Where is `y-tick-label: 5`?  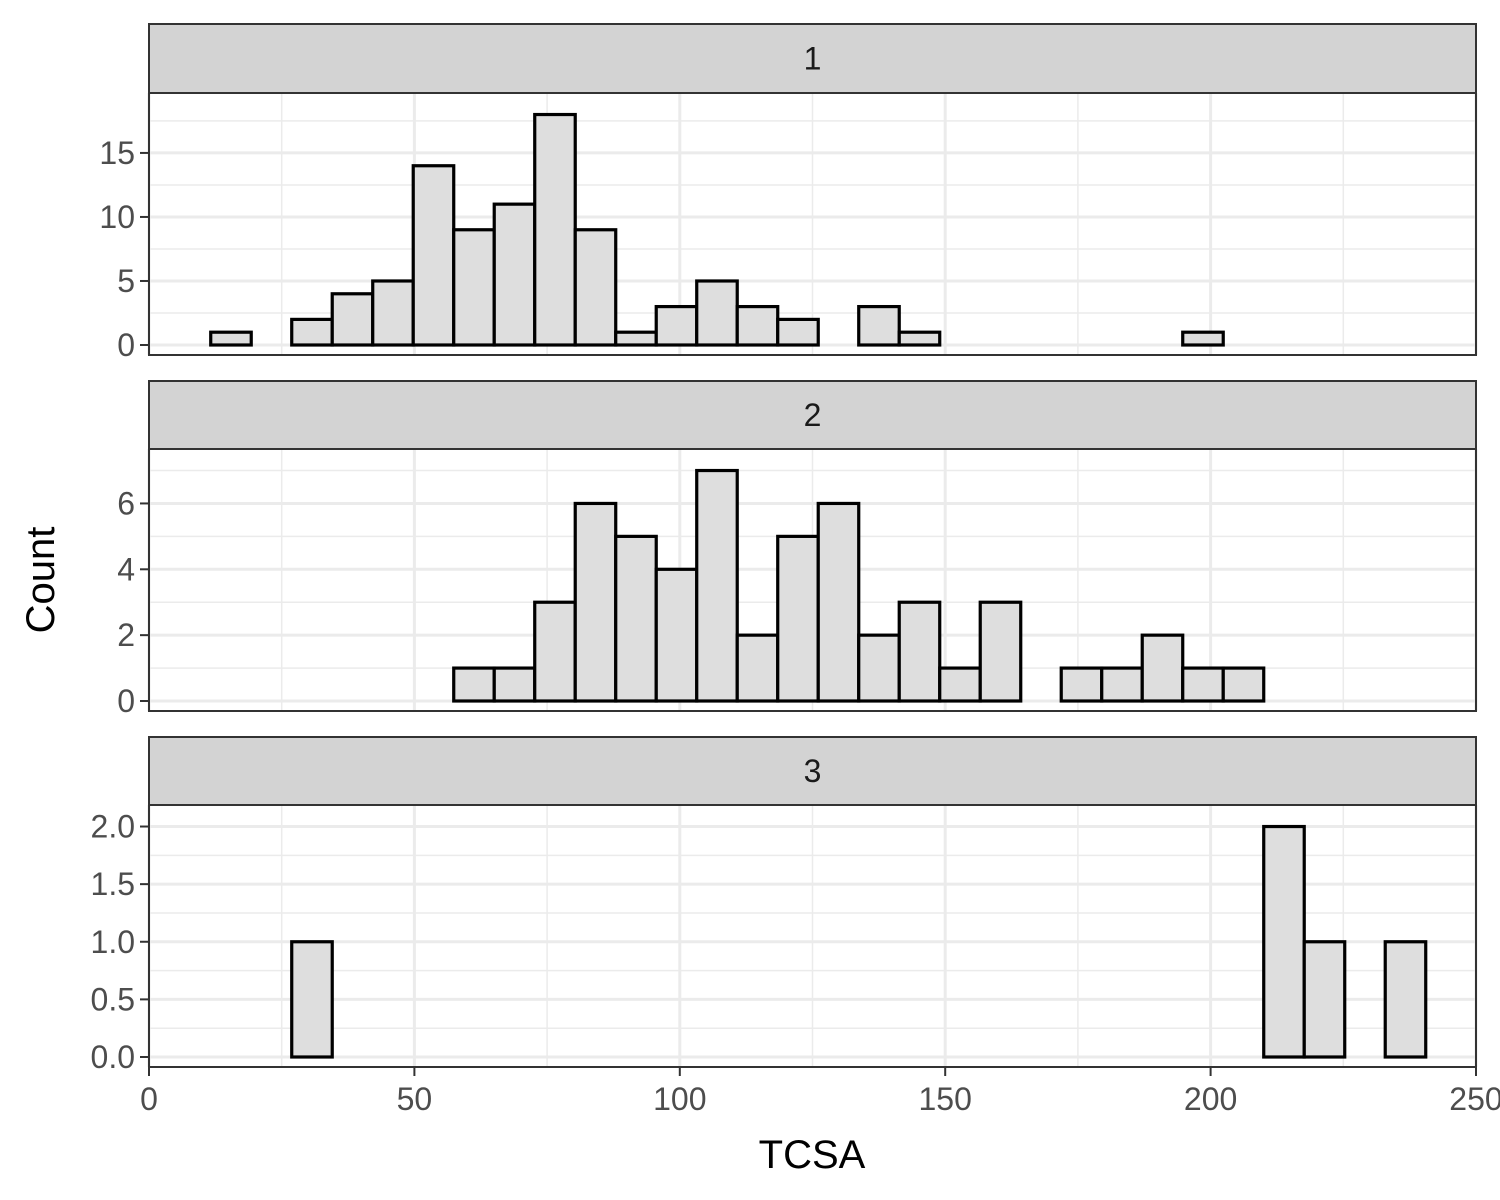
y-tick-label: 5 is located at coordinates (126, 281).